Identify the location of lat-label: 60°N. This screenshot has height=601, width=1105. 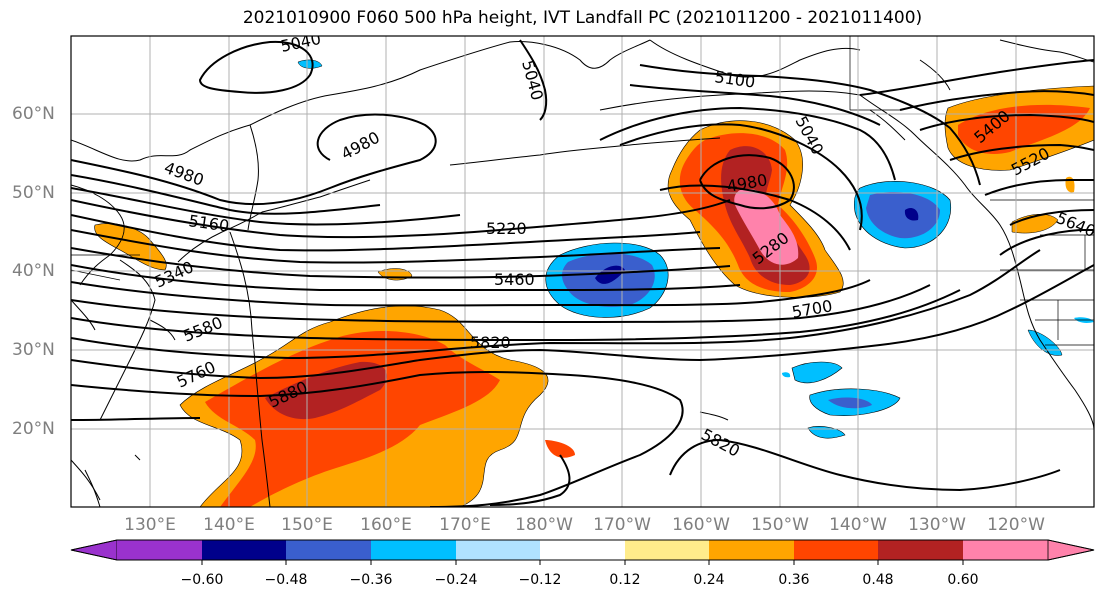
(33, 114).